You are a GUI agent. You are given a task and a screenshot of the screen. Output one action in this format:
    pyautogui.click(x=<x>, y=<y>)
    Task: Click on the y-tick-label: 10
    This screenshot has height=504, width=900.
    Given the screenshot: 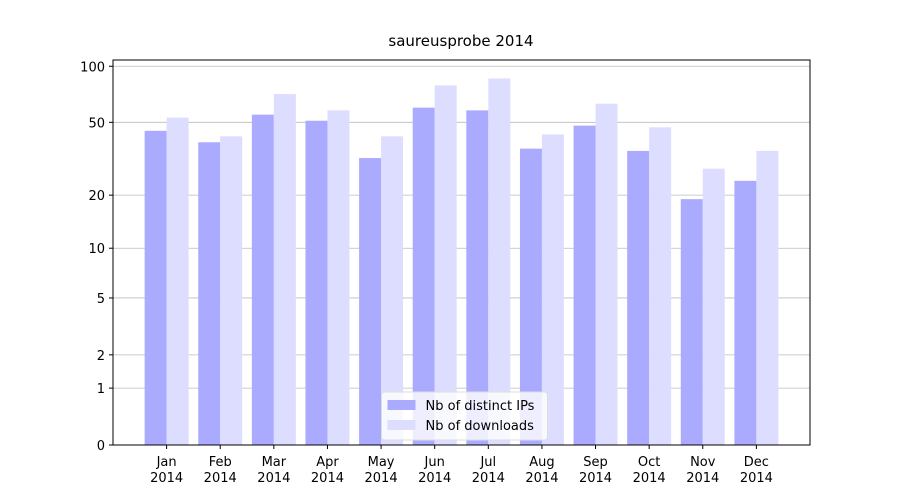 What is the action you would take?
    pyautogui.click(x=96, y=249)
    